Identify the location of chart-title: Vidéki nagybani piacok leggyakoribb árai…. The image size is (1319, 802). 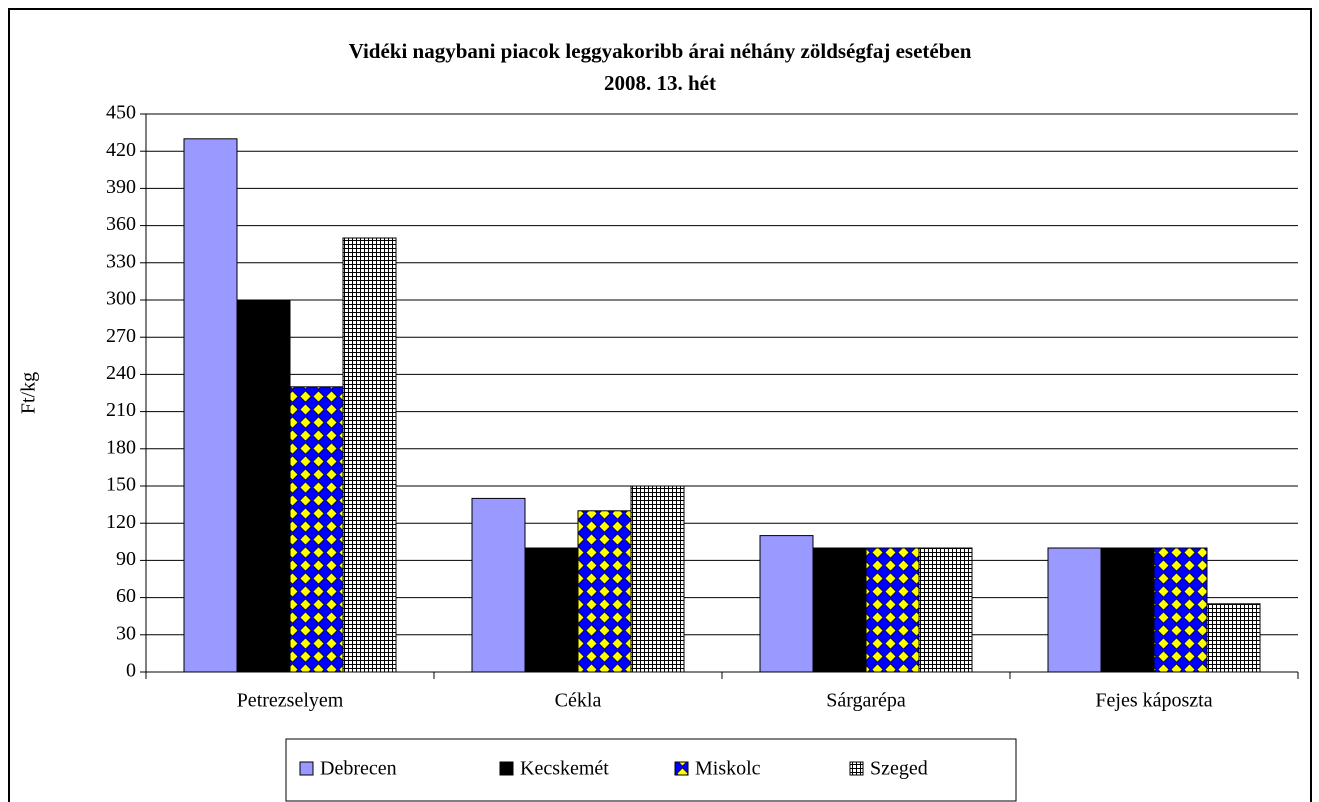
(660, 51).